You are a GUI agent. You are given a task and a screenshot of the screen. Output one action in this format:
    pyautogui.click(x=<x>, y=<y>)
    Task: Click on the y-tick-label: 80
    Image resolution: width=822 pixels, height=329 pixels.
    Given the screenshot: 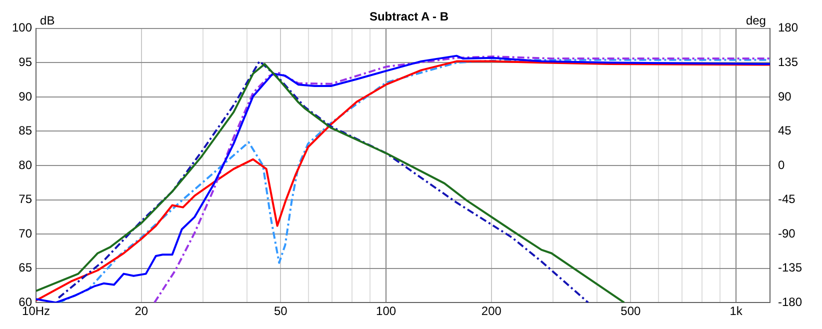 What is the action you would take?
    pyautogui.click(x=25, y=165)
    